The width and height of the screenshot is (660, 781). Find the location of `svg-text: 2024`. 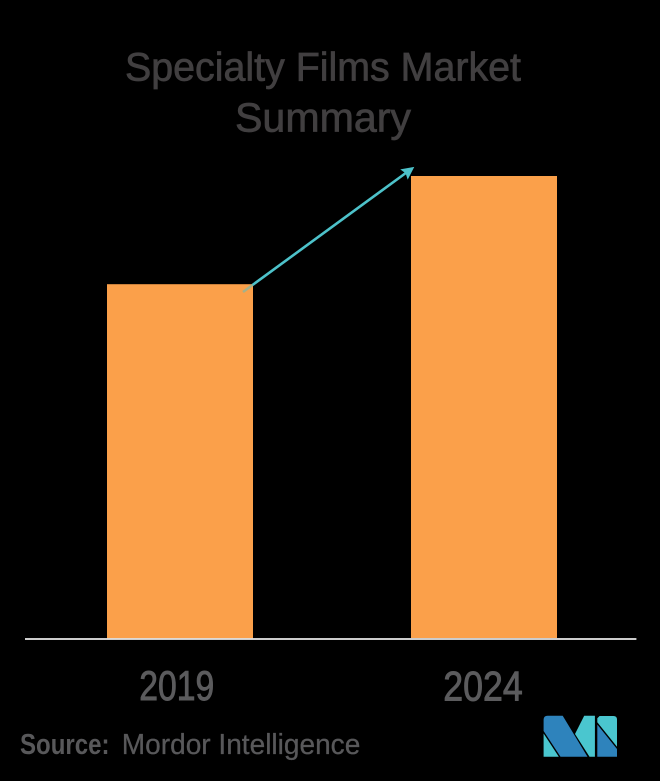

svg-text: 2024 is located at coordinates (483, 686).